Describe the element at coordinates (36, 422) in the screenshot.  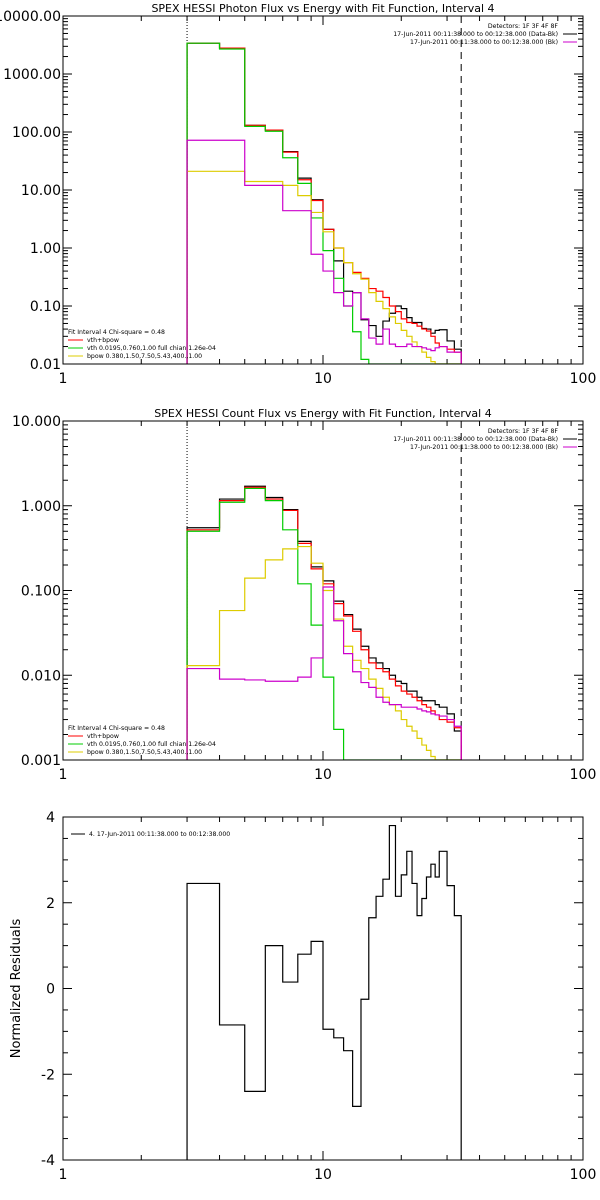
I see `y-tick-label: 10.000` at that location.